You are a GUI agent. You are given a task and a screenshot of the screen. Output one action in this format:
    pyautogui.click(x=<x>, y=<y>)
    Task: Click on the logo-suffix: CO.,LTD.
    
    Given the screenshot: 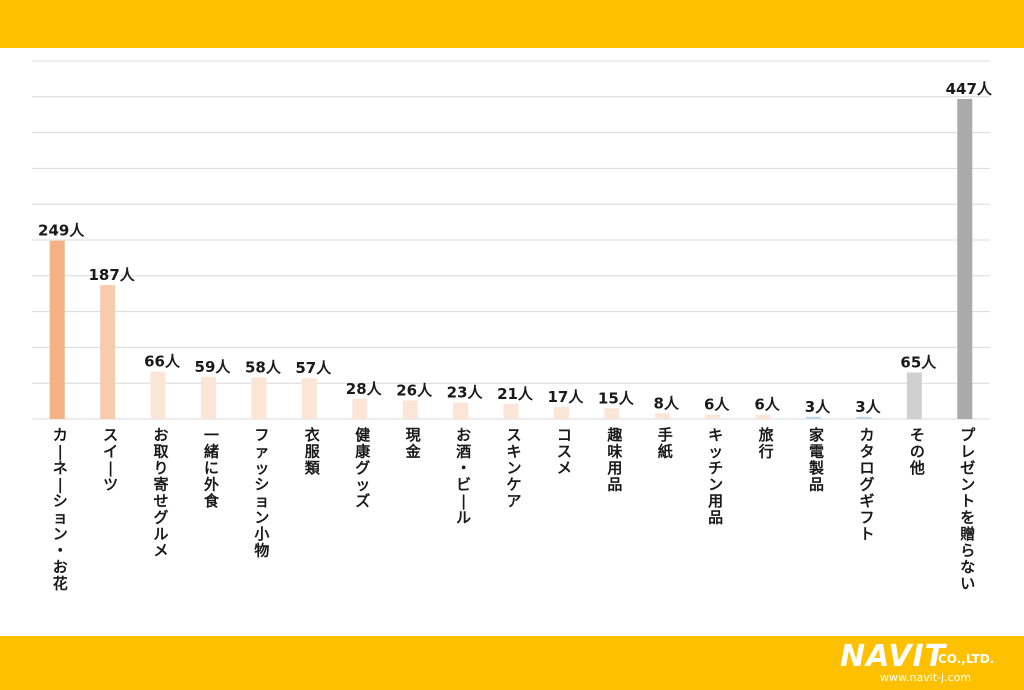 What is the action you would take?
    pyautogui.click(x=966, y=659)
    